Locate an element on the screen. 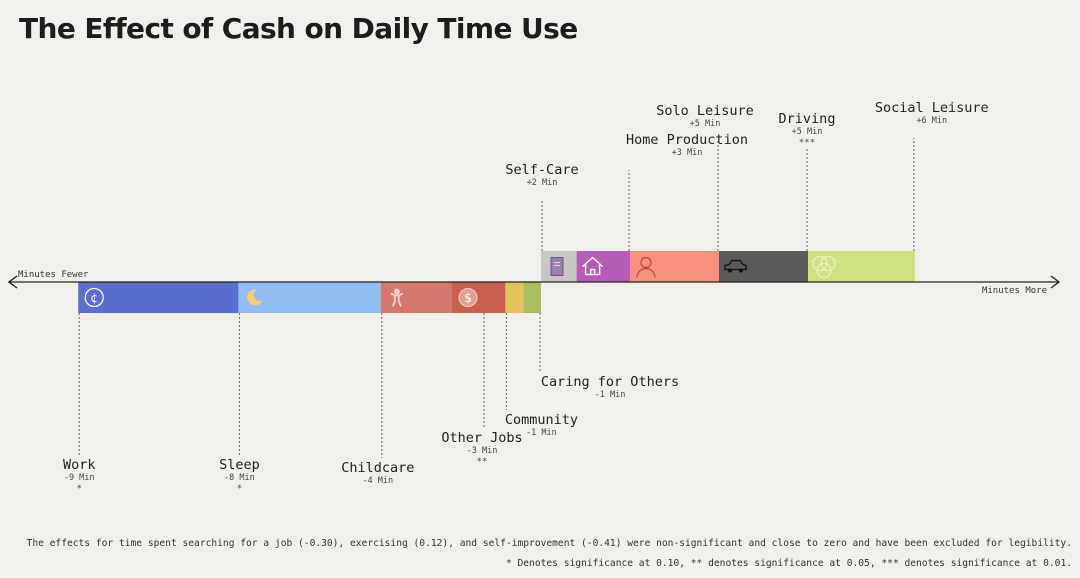  value-label-work: -9 Min is located at coordinates (79, 478).